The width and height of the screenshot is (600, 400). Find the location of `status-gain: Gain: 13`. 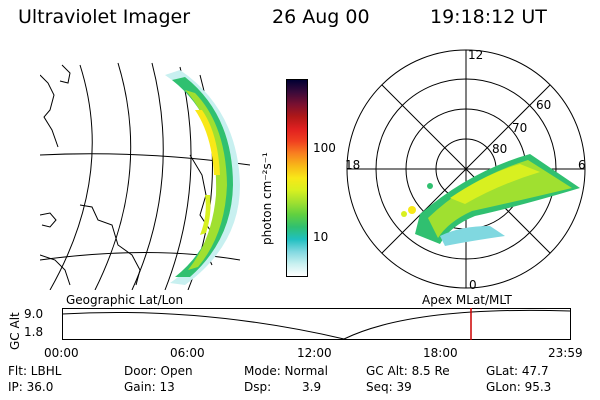

status-gain: Gain: 13 is located at coordinates (149, 387).